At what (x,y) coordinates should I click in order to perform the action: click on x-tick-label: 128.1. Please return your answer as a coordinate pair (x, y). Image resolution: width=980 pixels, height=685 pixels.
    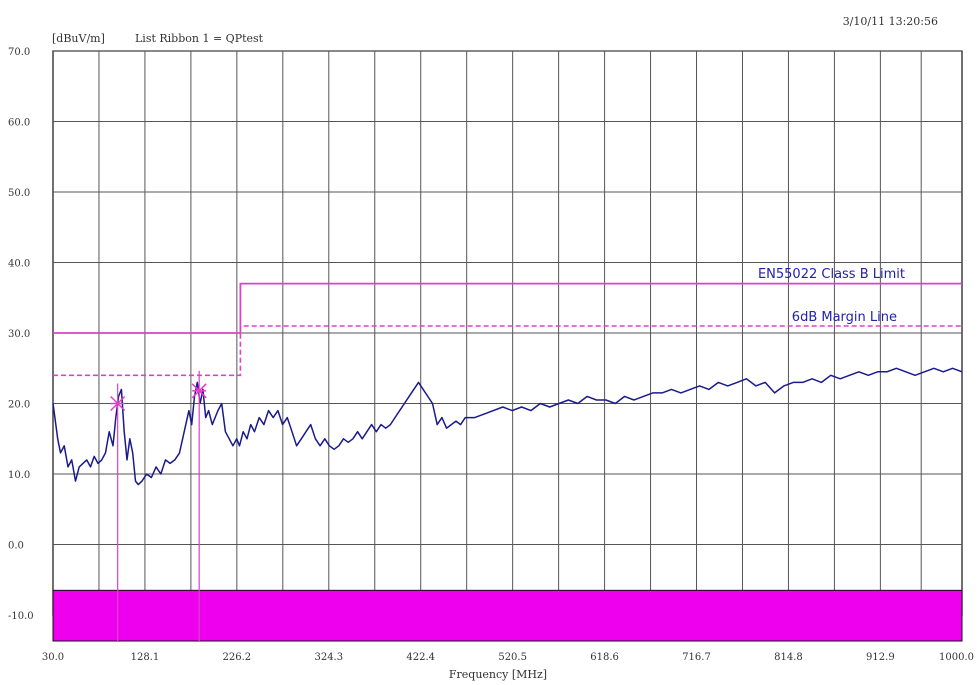
    Looking at the image, I should click on (145, 657).